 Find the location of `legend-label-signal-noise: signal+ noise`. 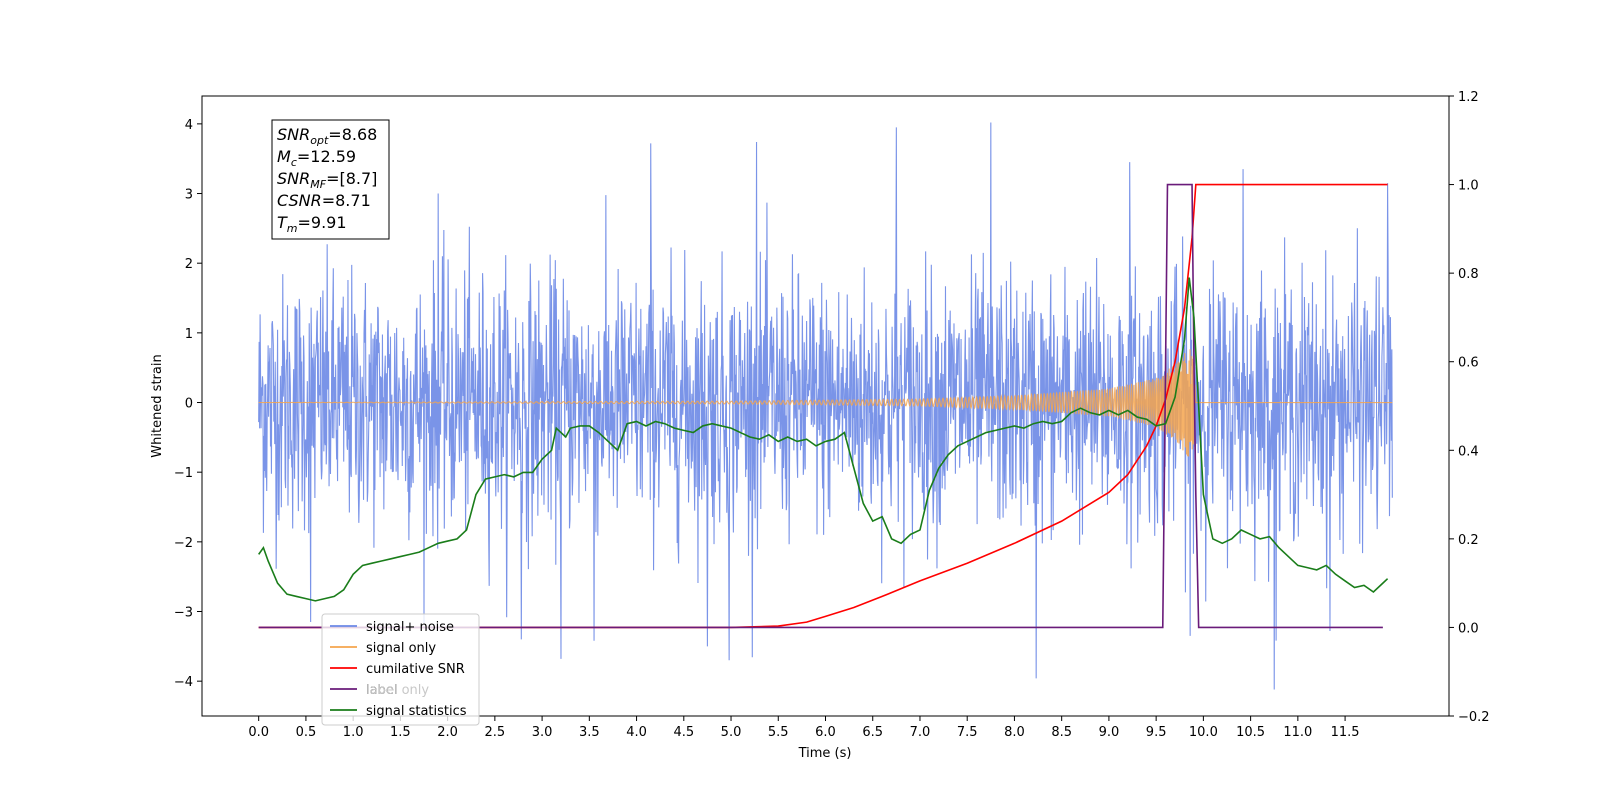

legend-label-signal-noise: signal+ noise is located at coordinates (410, 627).